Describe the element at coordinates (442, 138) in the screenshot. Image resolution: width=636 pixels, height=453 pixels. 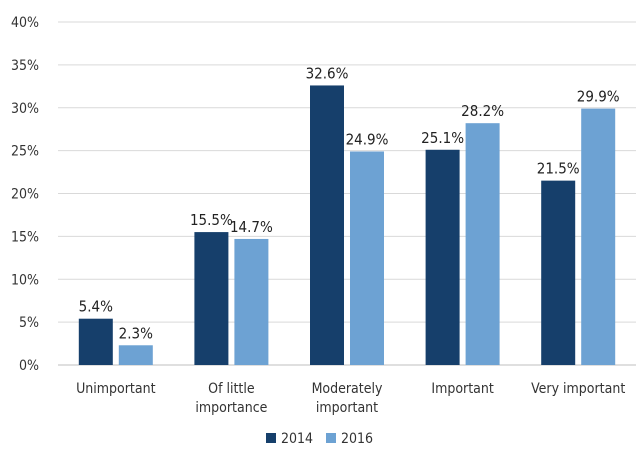
I see `data-label: 25.1%` at that location.